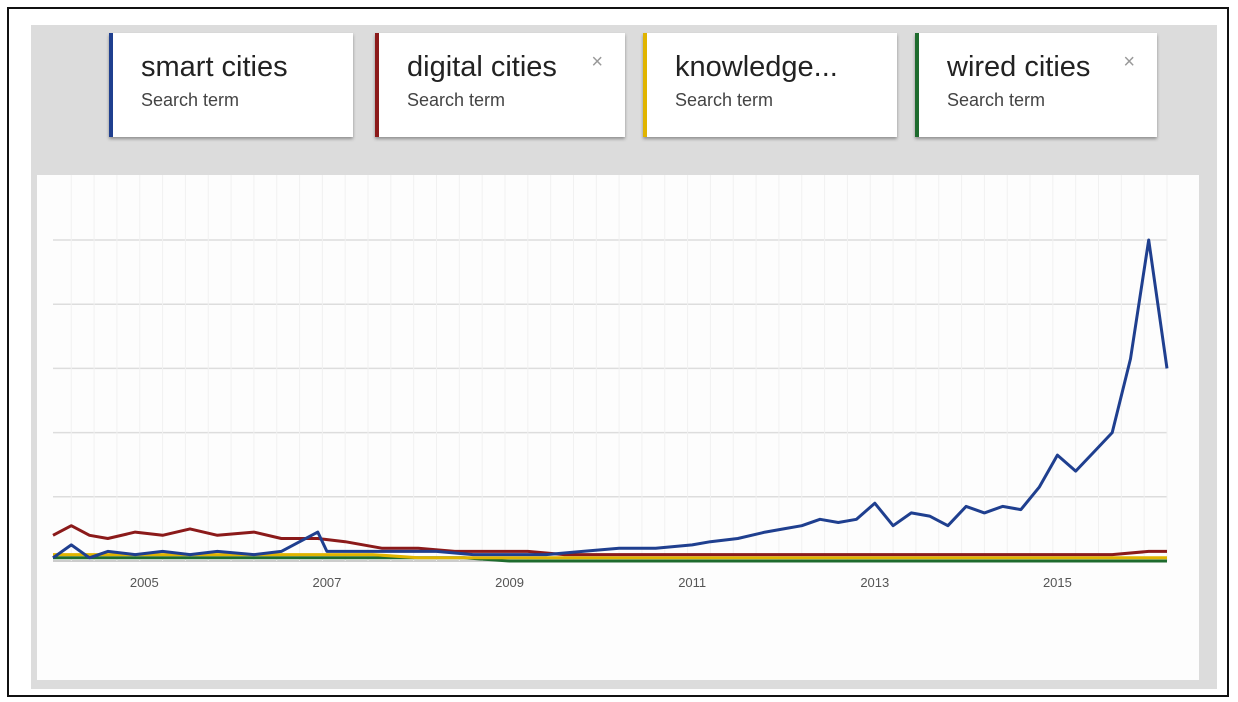  What do you see at coordinates (1036, 85) in the screenshot?
I see `search-term-card-wired-cities: wired cities Search term ×` at bounding box center [1036, 85].